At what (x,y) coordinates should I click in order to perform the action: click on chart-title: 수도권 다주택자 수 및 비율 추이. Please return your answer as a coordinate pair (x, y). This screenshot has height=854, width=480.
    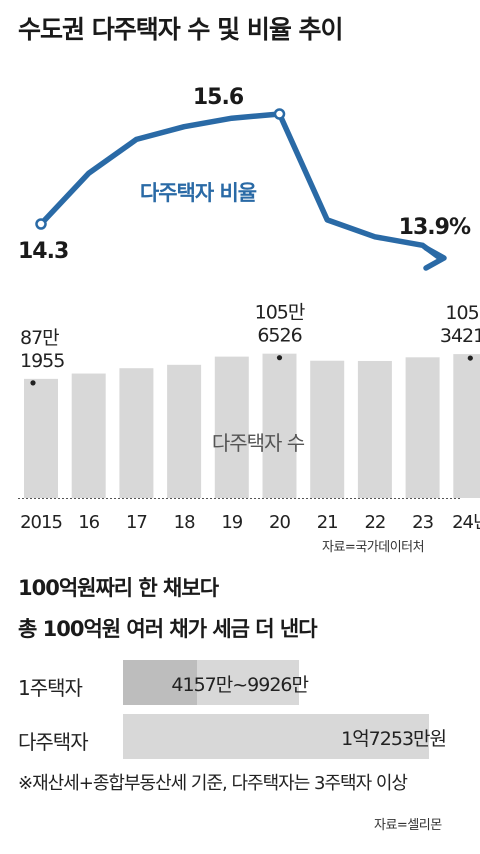
    Looking at the image, I should click on (181, 29).